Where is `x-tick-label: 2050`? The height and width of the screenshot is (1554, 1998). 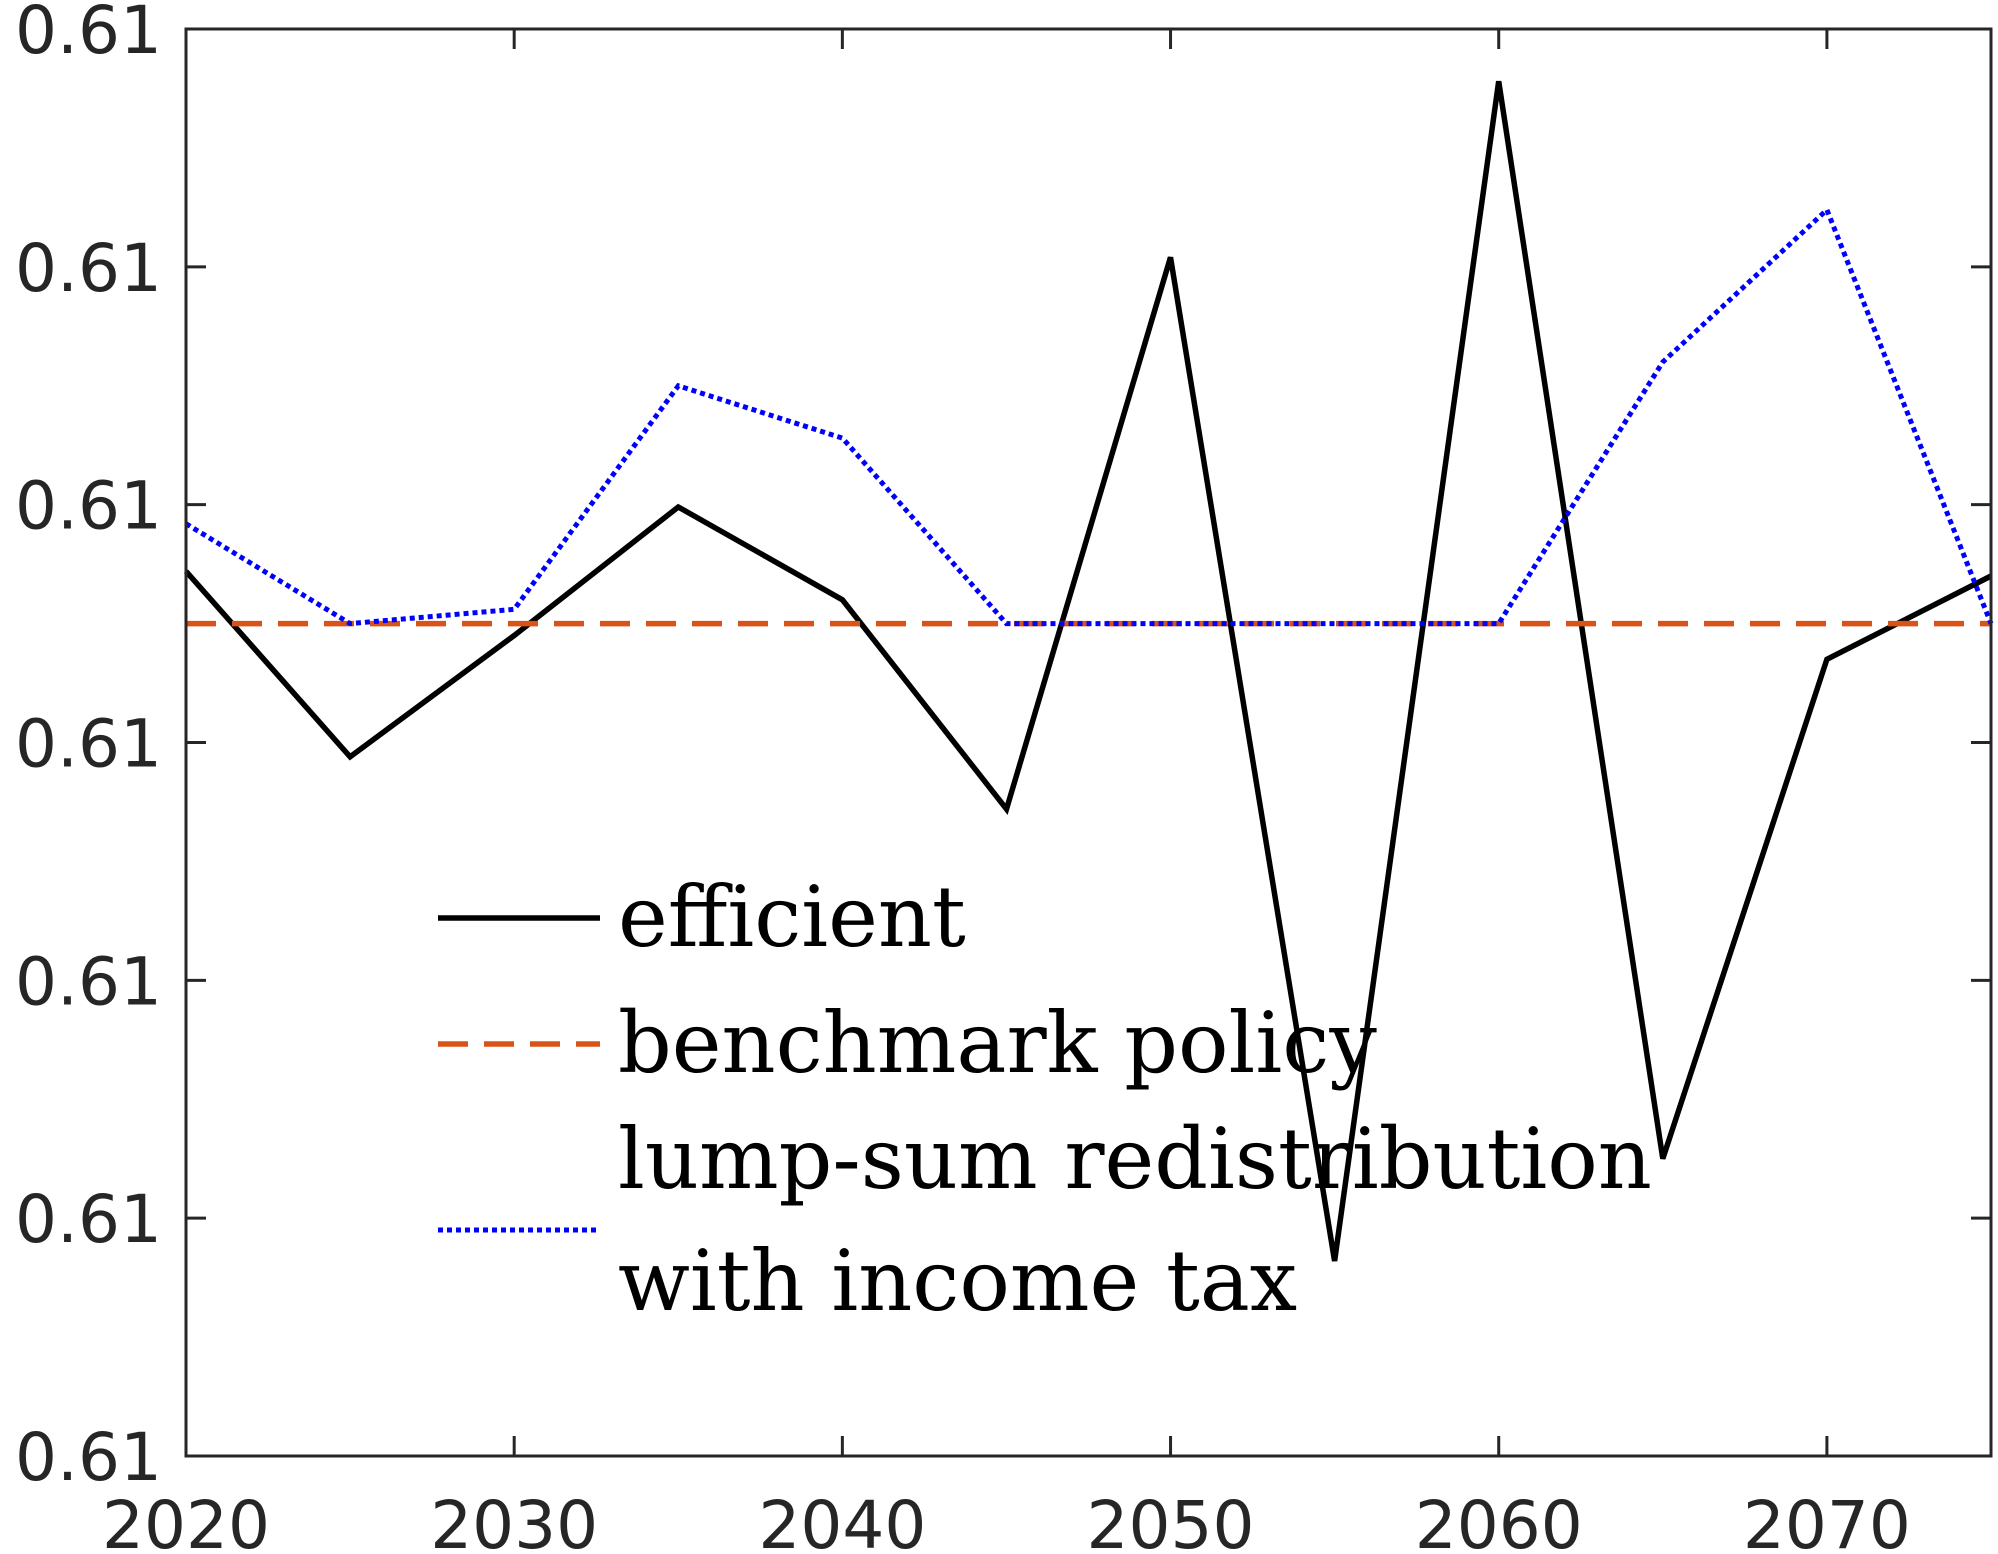
x-tick-label: 2050 is located at coordinates (1171, 1520).